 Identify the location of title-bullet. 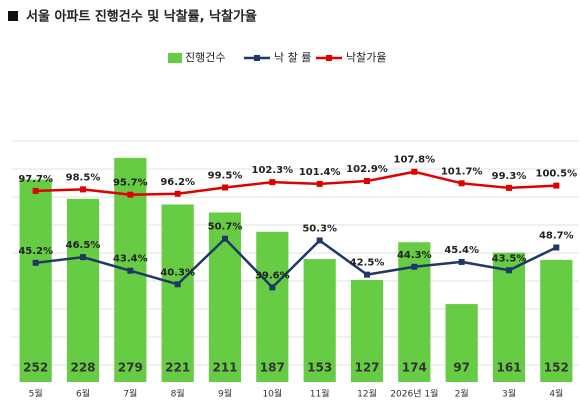
(13, 16).